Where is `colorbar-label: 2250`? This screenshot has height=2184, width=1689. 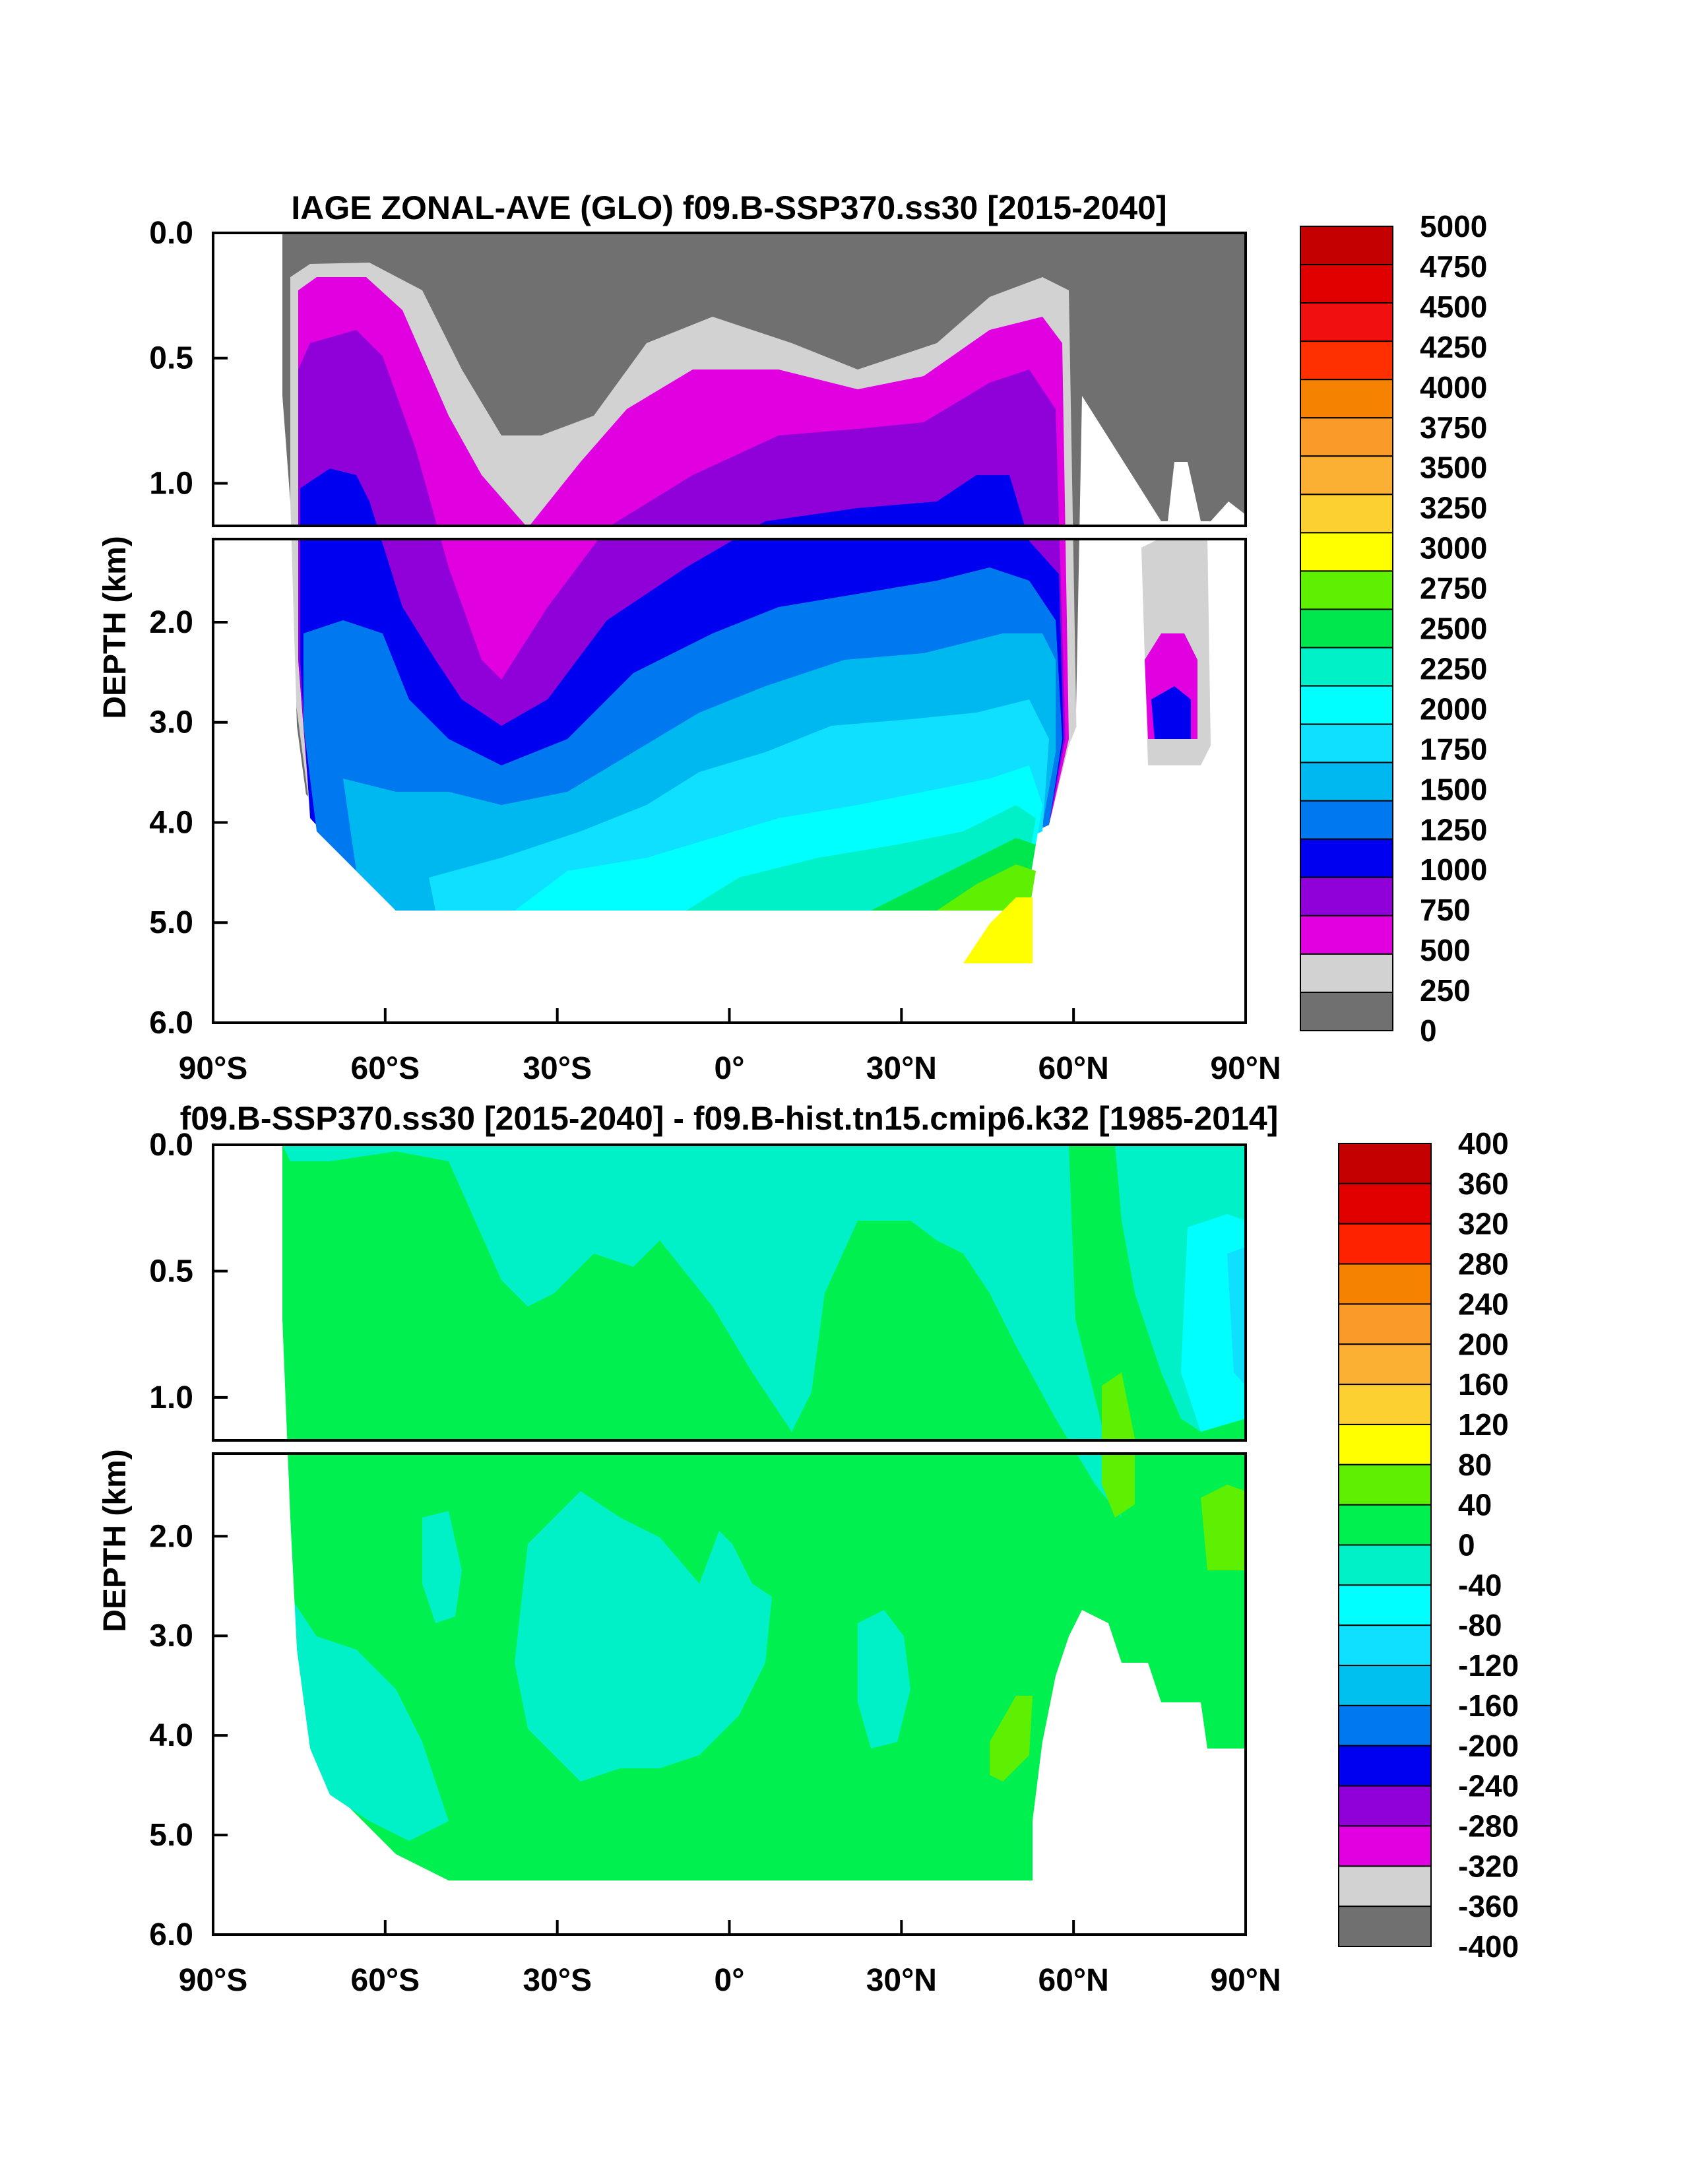 colorbar-label: 2250 is located at coordinates (1453, 668).